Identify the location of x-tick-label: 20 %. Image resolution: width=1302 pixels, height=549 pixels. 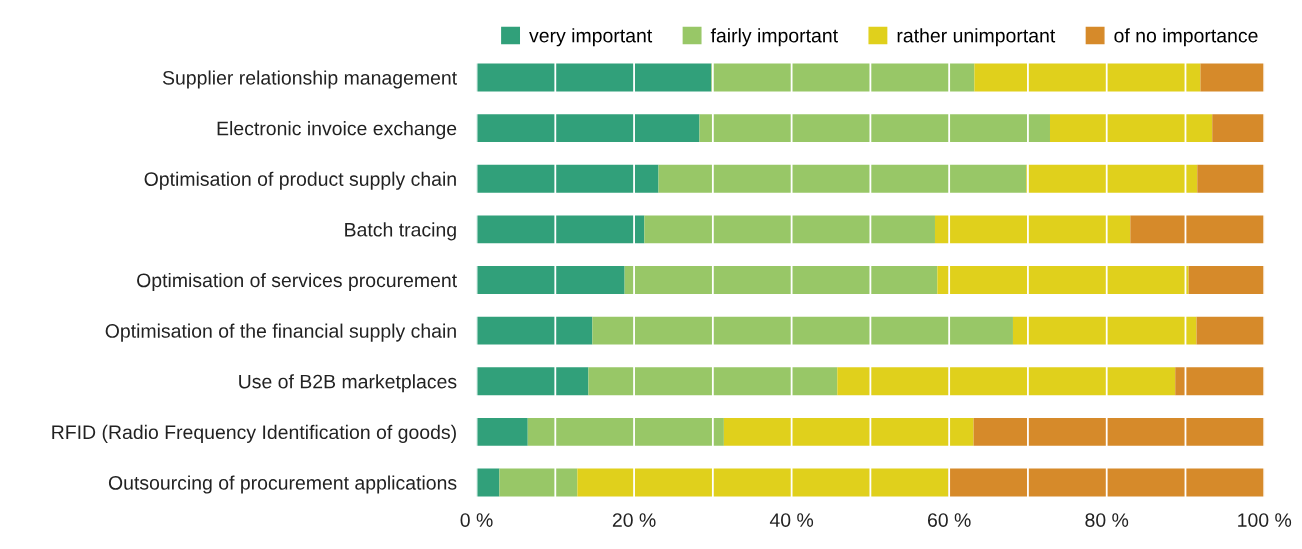
(634, 520).